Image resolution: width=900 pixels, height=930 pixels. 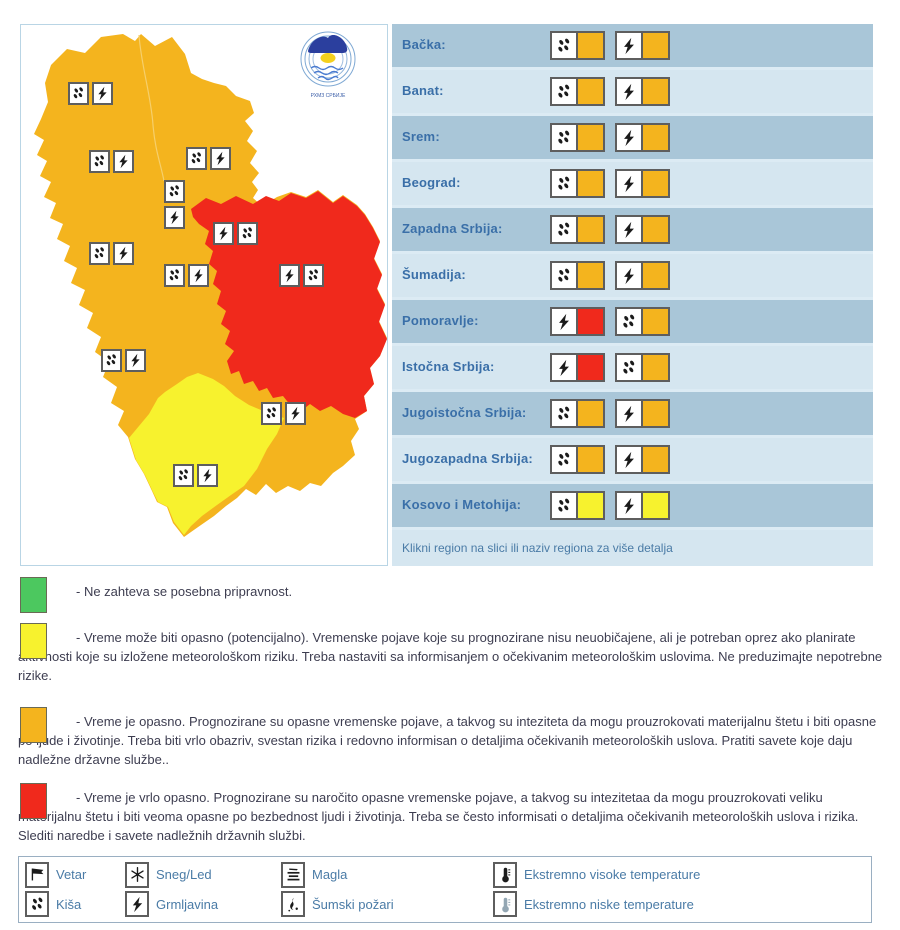 What do you see at coordinates (206, 454) in the screenshot?
I see `map-region-kosovo` at bounding box center [206, 454].